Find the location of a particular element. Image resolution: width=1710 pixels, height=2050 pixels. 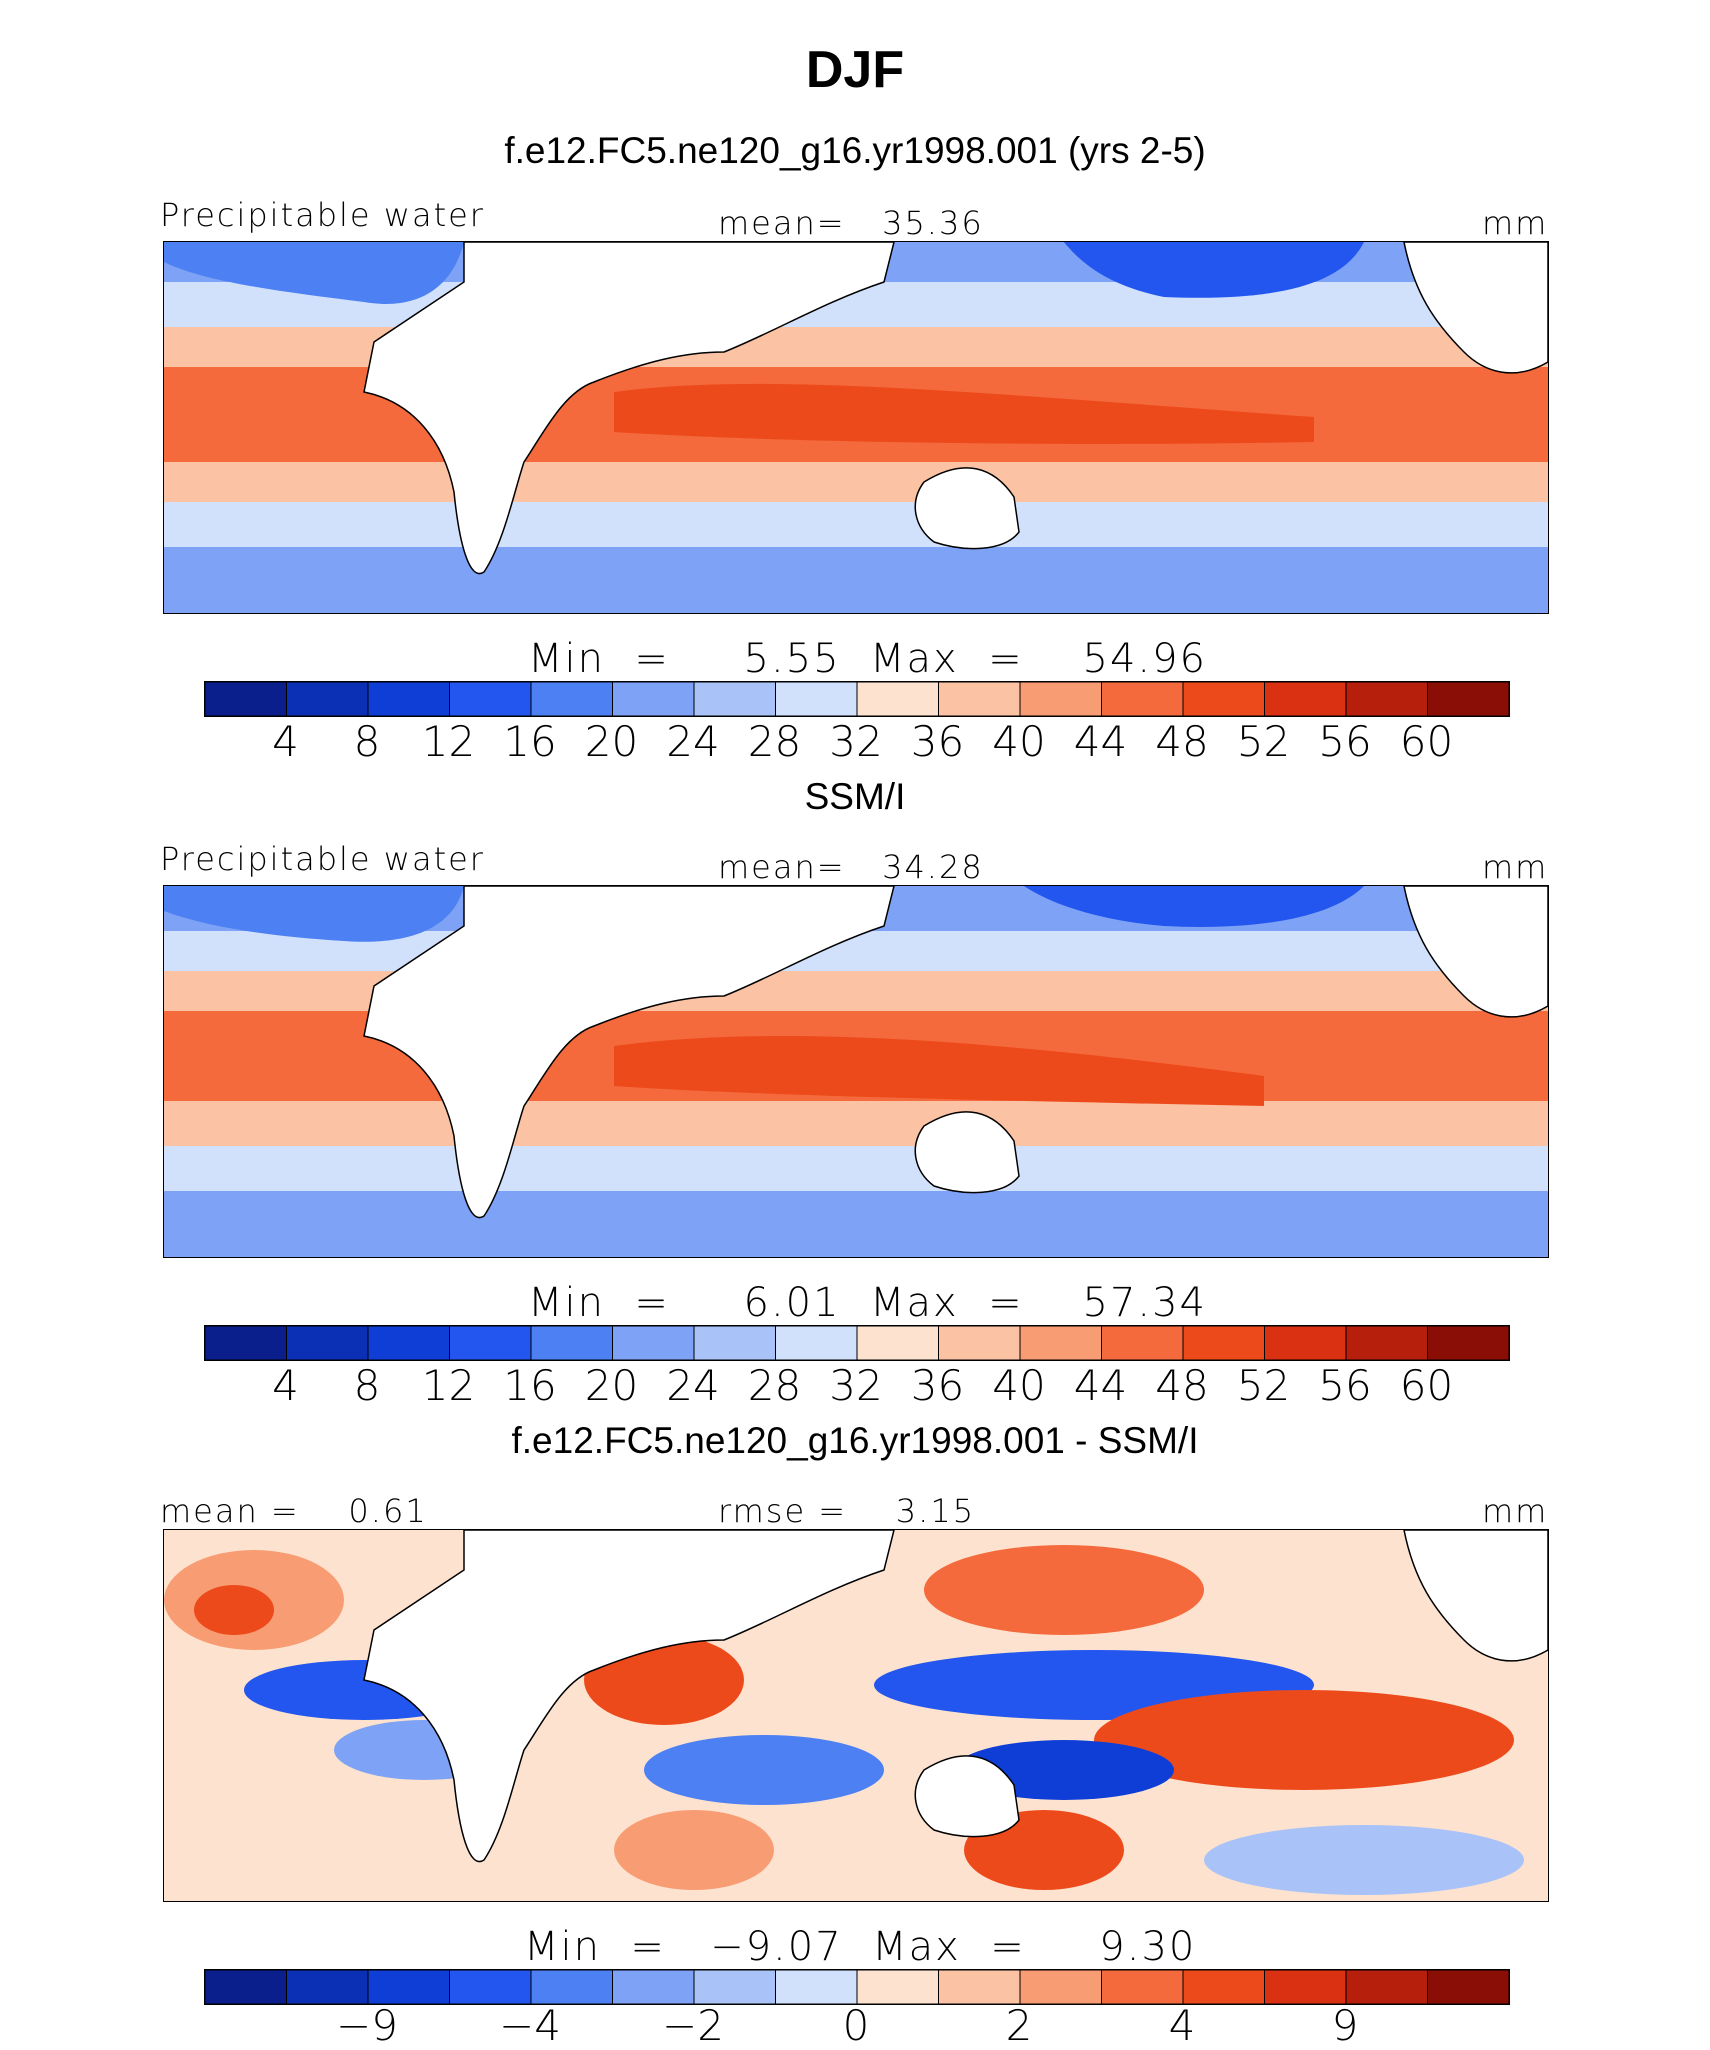

colorbar-tick-label: −2 is located at coordinates (693, 2025).